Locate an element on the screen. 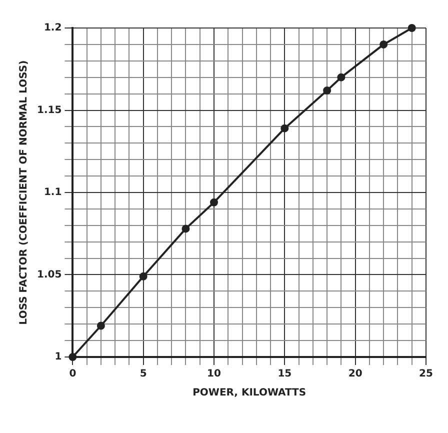  x-axis-title: POWER, KILOWATTS is located at coordinates (249, 393).